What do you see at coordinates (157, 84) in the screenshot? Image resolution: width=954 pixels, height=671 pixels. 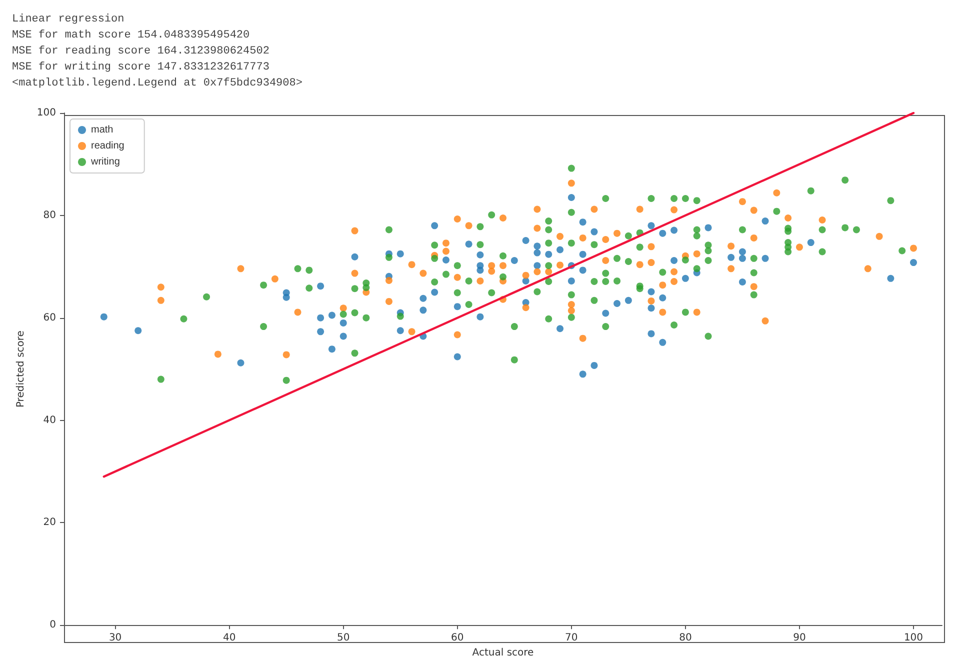 I see `text: <matplotlib.legend.Legend at 0x7f5bdc934908>` at bounding box center [157, 84].